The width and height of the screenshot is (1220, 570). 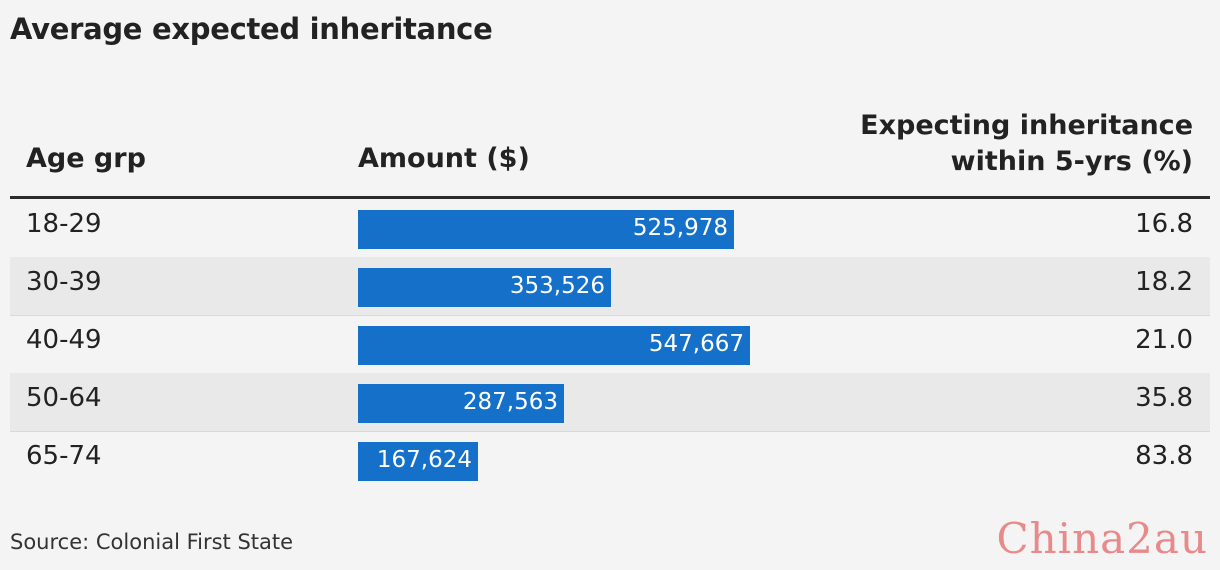 What do you see at coordinates (152, 542) in the screenshot?
I see `source-note: Source: Colonial First State` at bounding box center [152, 542].